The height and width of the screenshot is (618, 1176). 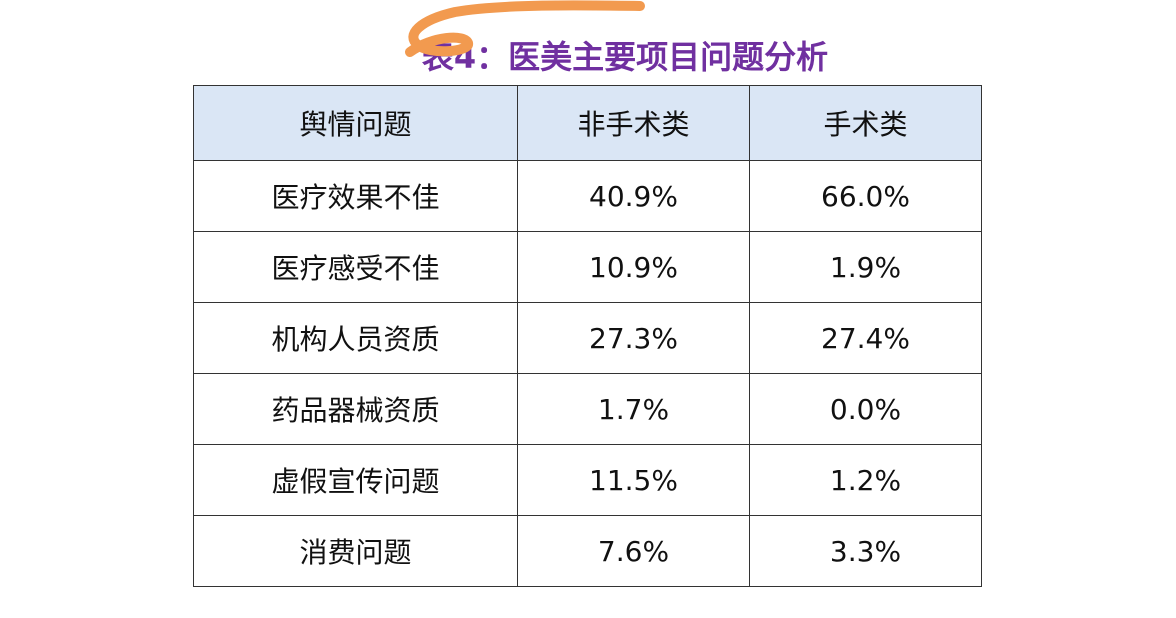 I want to click on table-cell: 27.3%, so click(x=633, y=338).